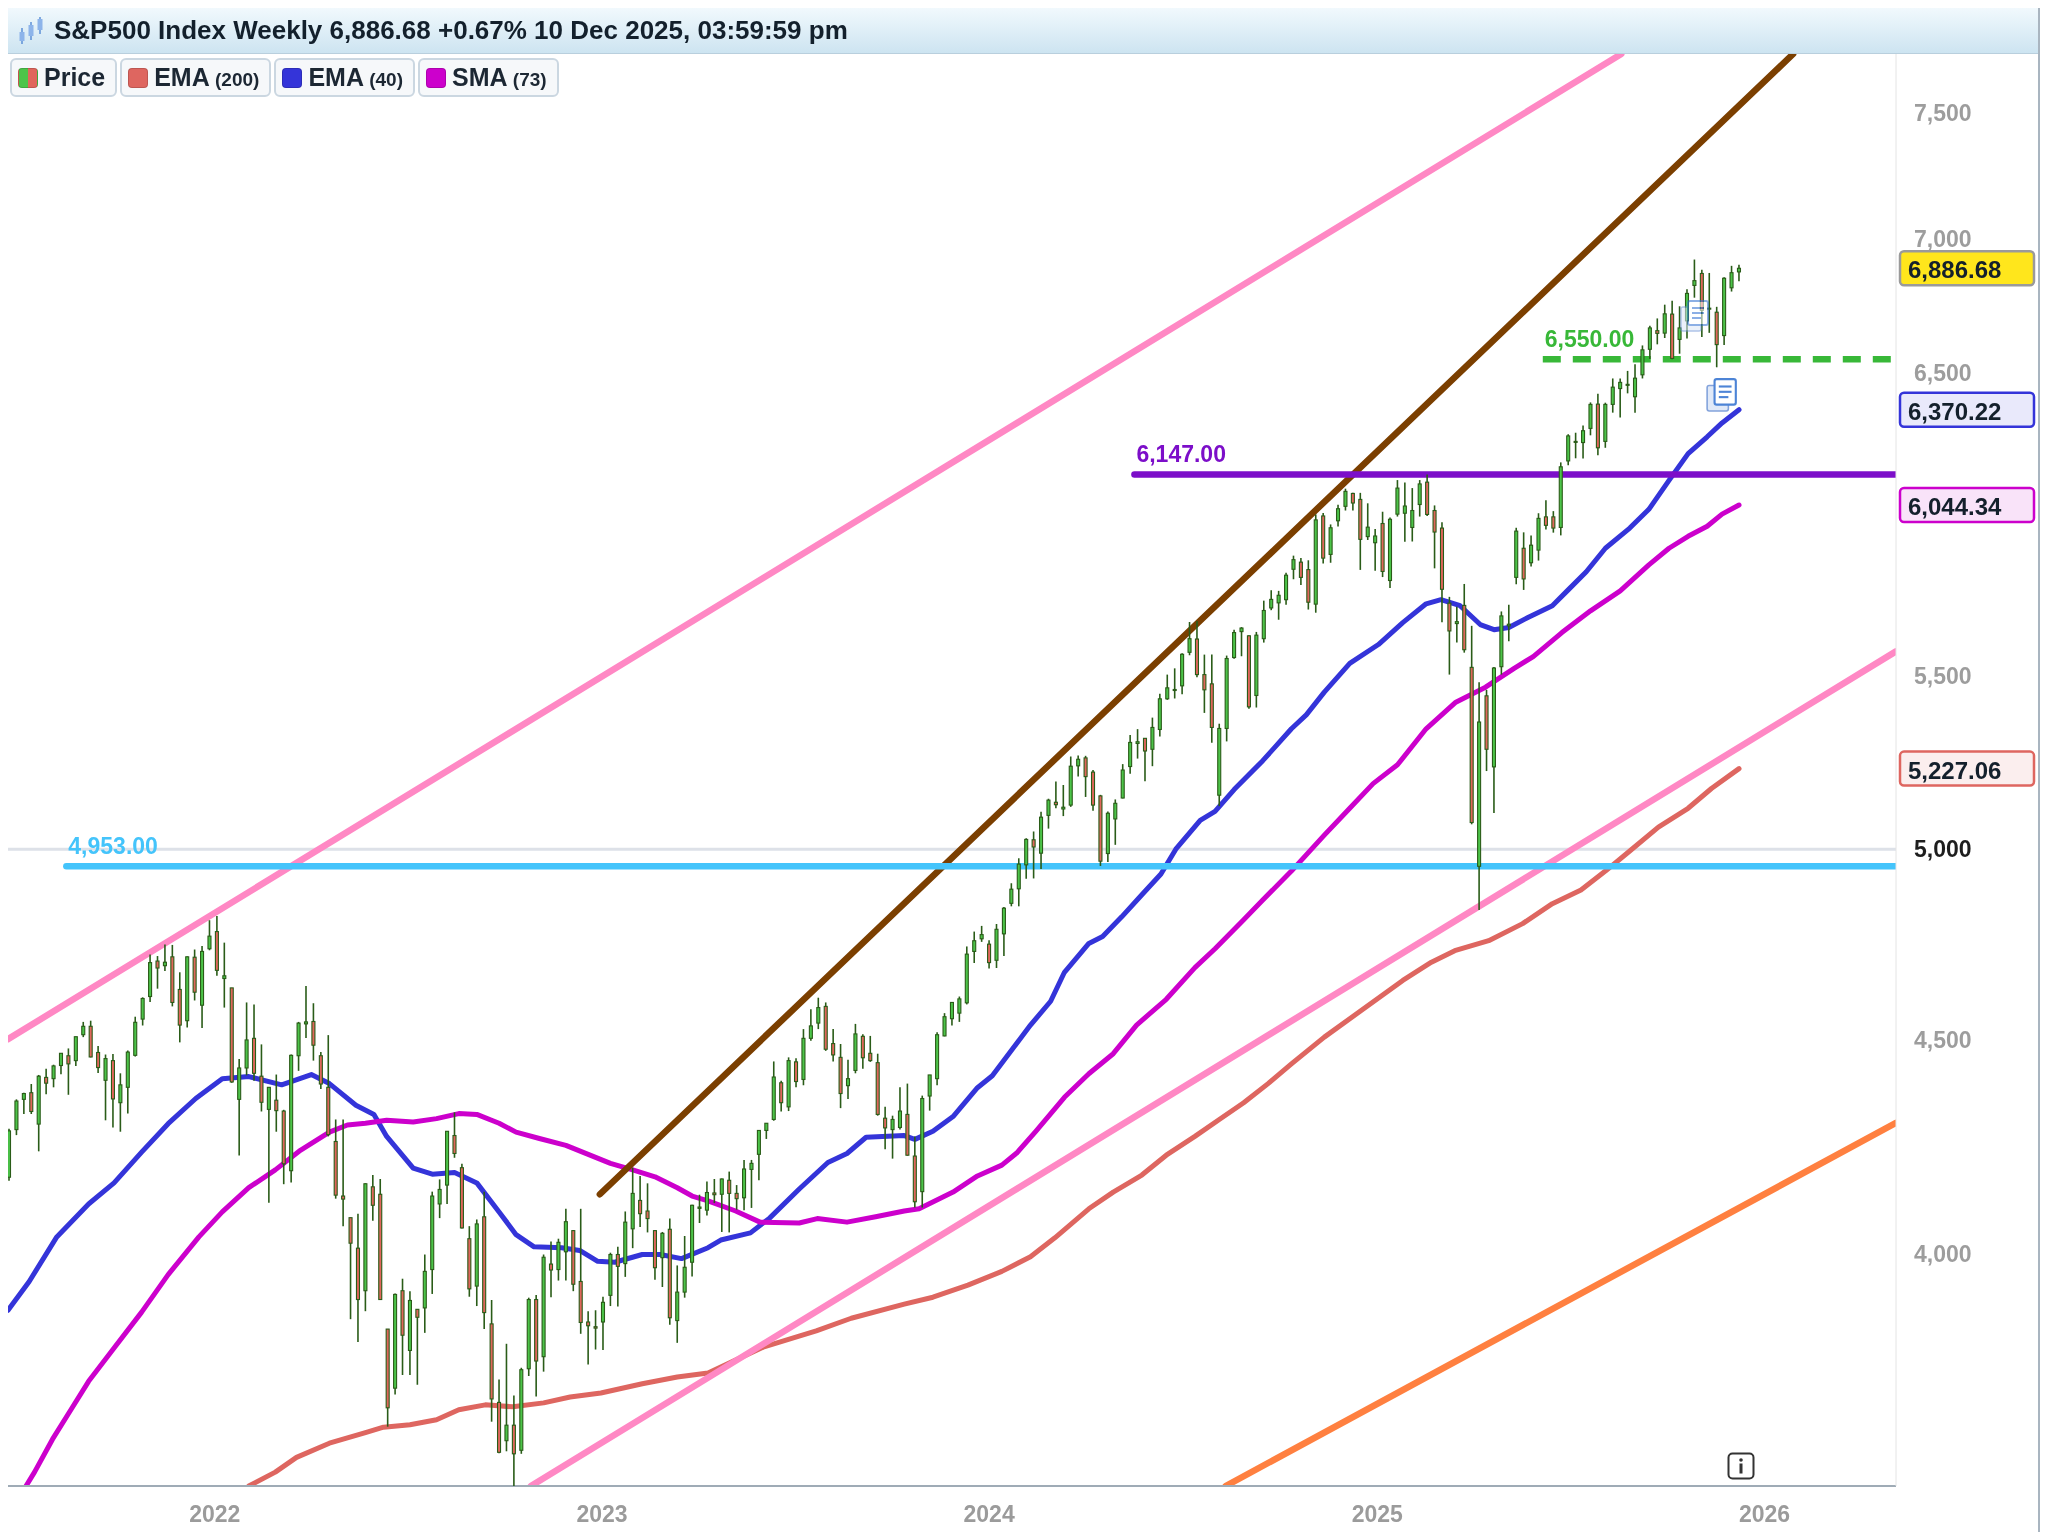  What do you see at coordinates (1955, 506) in the screenshot?
I see `y-tick-label: 6,044.34` at bounding box center [1955, 506].